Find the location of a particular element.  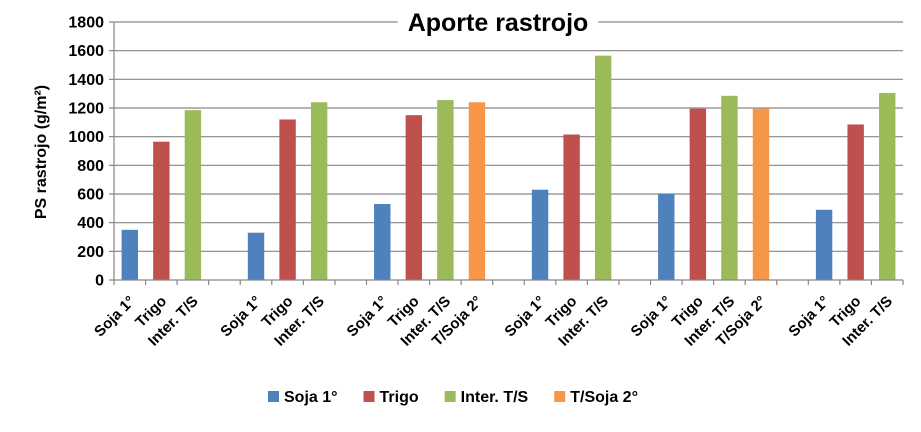

y-tick-label: 1000 is located at coordinates (86, 137).